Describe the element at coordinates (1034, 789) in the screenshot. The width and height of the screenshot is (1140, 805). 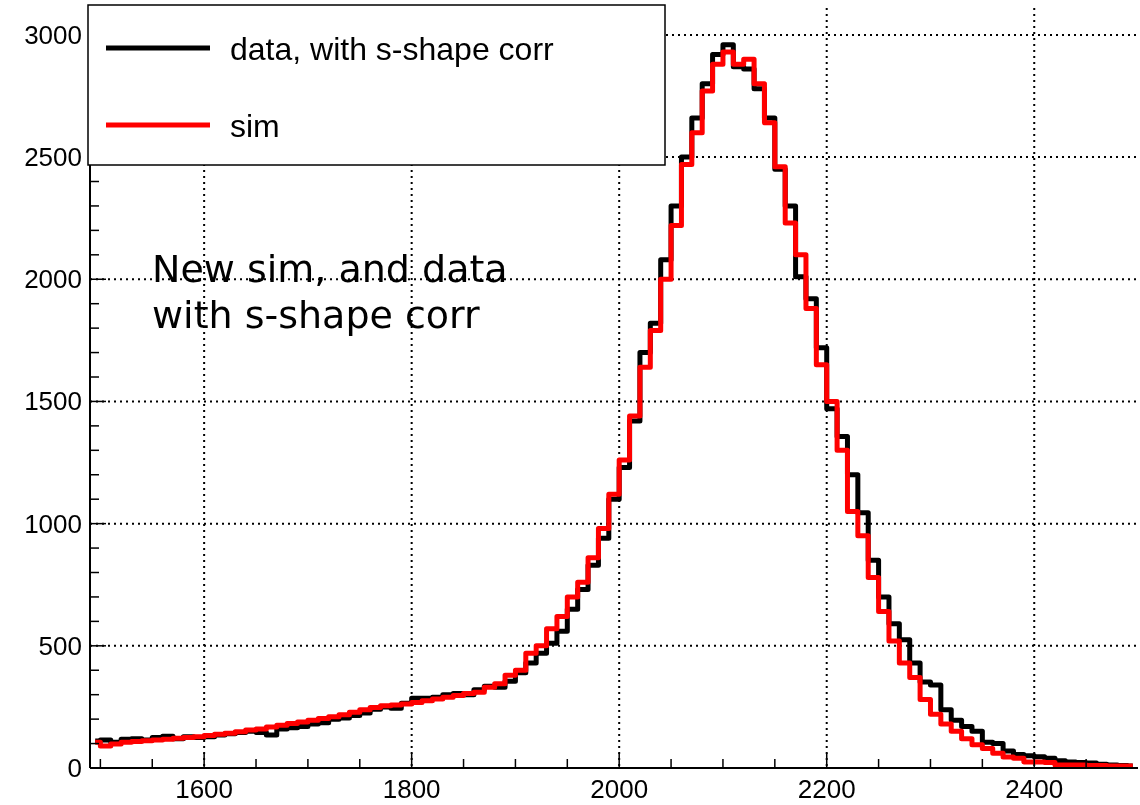
I see `x-tick-label: 2400` at that location.